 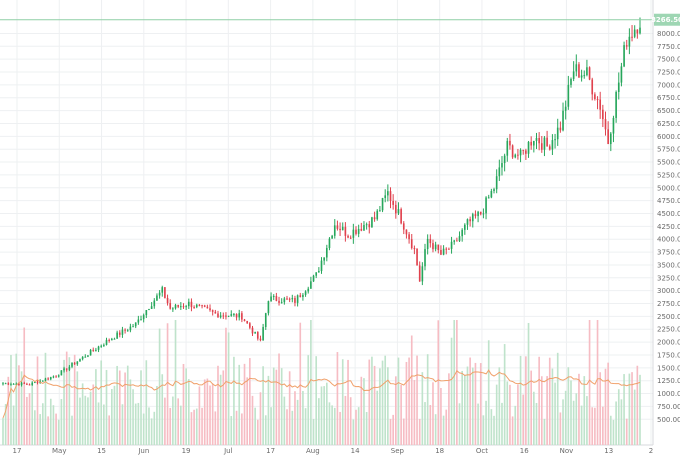 I want to click on last-price-label-bg, so click(x=667, y=19).